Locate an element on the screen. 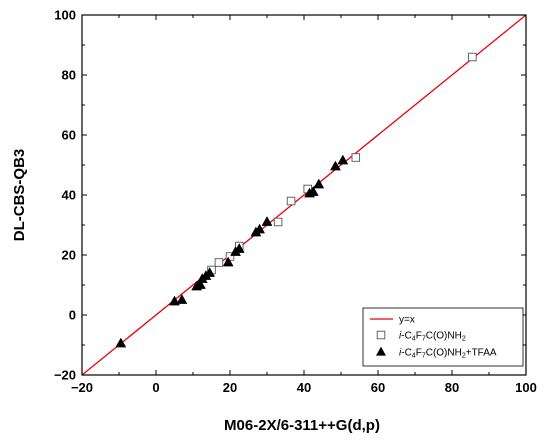 Image resolution: width=550 pixels, height=442 pixels. y-tick-label: 100 is located at coordinates (65, 15).